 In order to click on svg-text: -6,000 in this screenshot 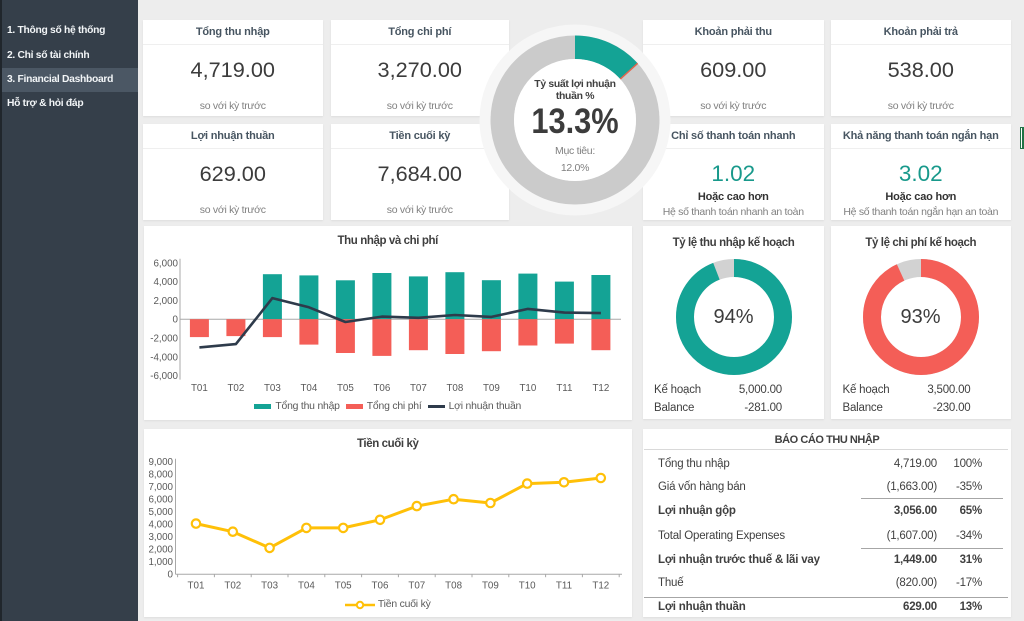, I will do `click(164, 376)`.